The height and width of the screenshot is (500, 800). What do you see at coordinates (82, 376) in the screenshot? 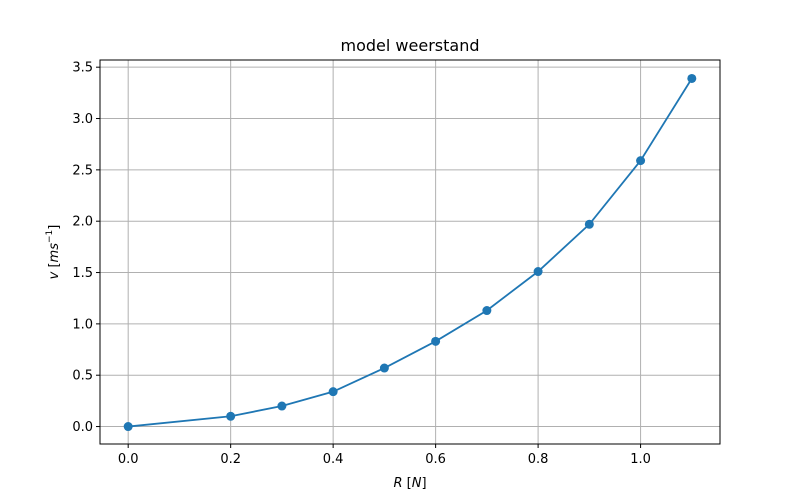
I see `y-tick-label: 0.5` at bounding box center [82, 376].